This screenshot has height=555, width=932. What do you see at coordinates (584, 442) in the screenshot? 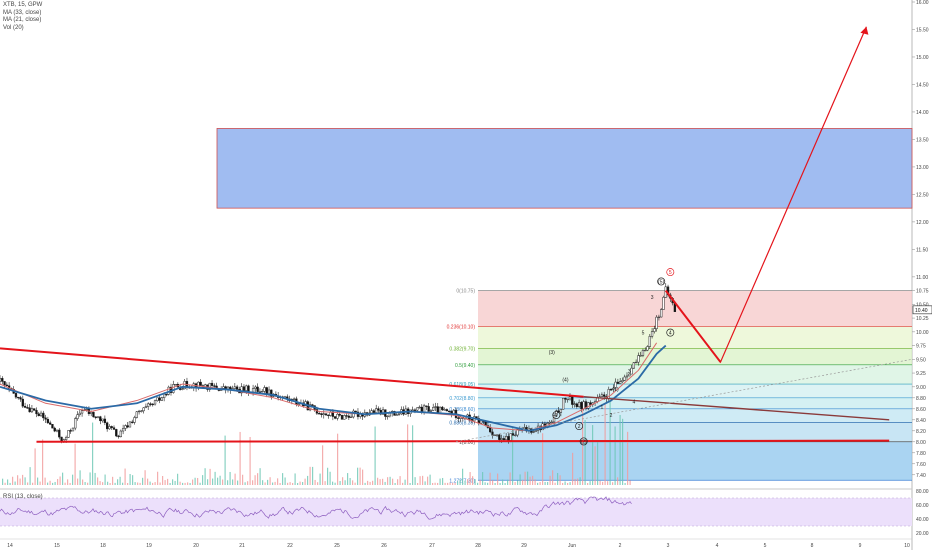
I see `wave-label: (2)` at bounding box center [584, 442].